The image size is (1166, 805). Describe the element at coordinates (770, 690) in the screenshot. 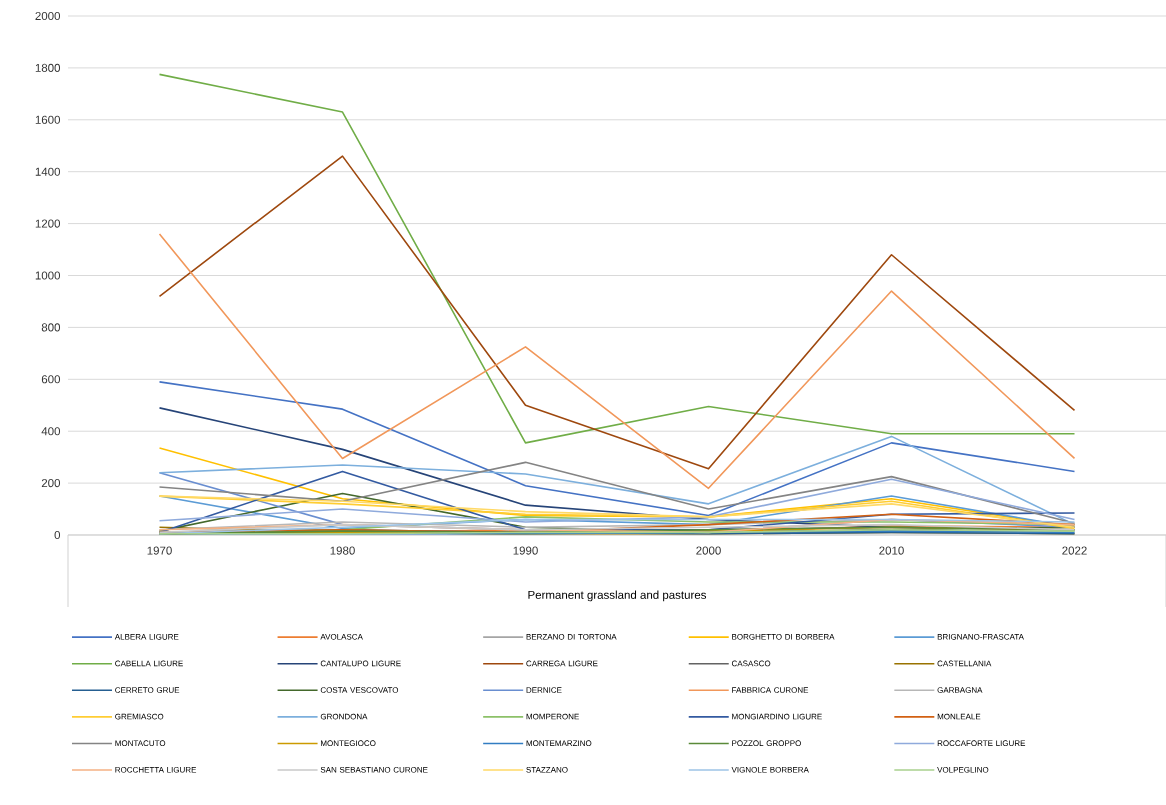

I see `legend-label: FABBRICA CURONE` at that location.